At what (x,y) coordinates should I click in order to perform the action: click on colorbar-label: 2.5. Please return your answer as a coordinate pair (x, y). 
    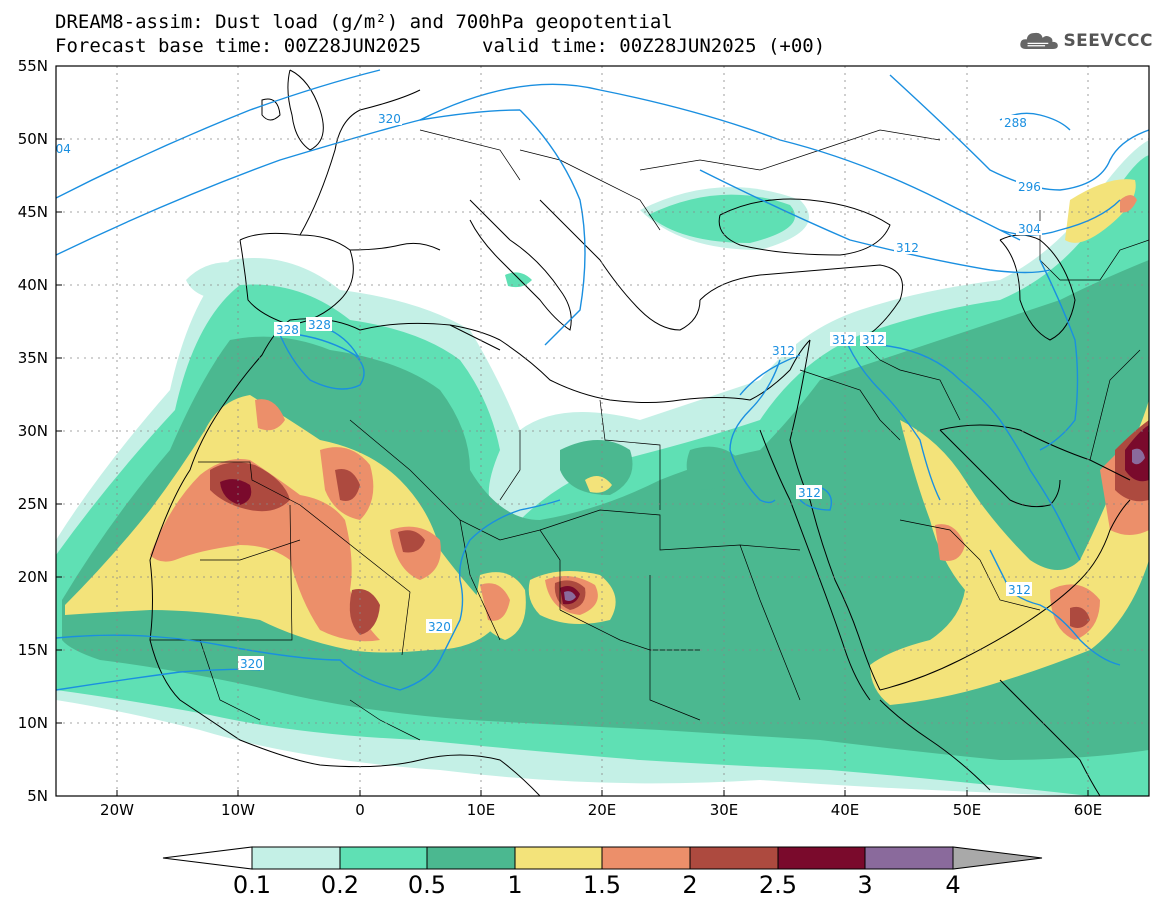
    Looking at the image, I should click on (778, 885).